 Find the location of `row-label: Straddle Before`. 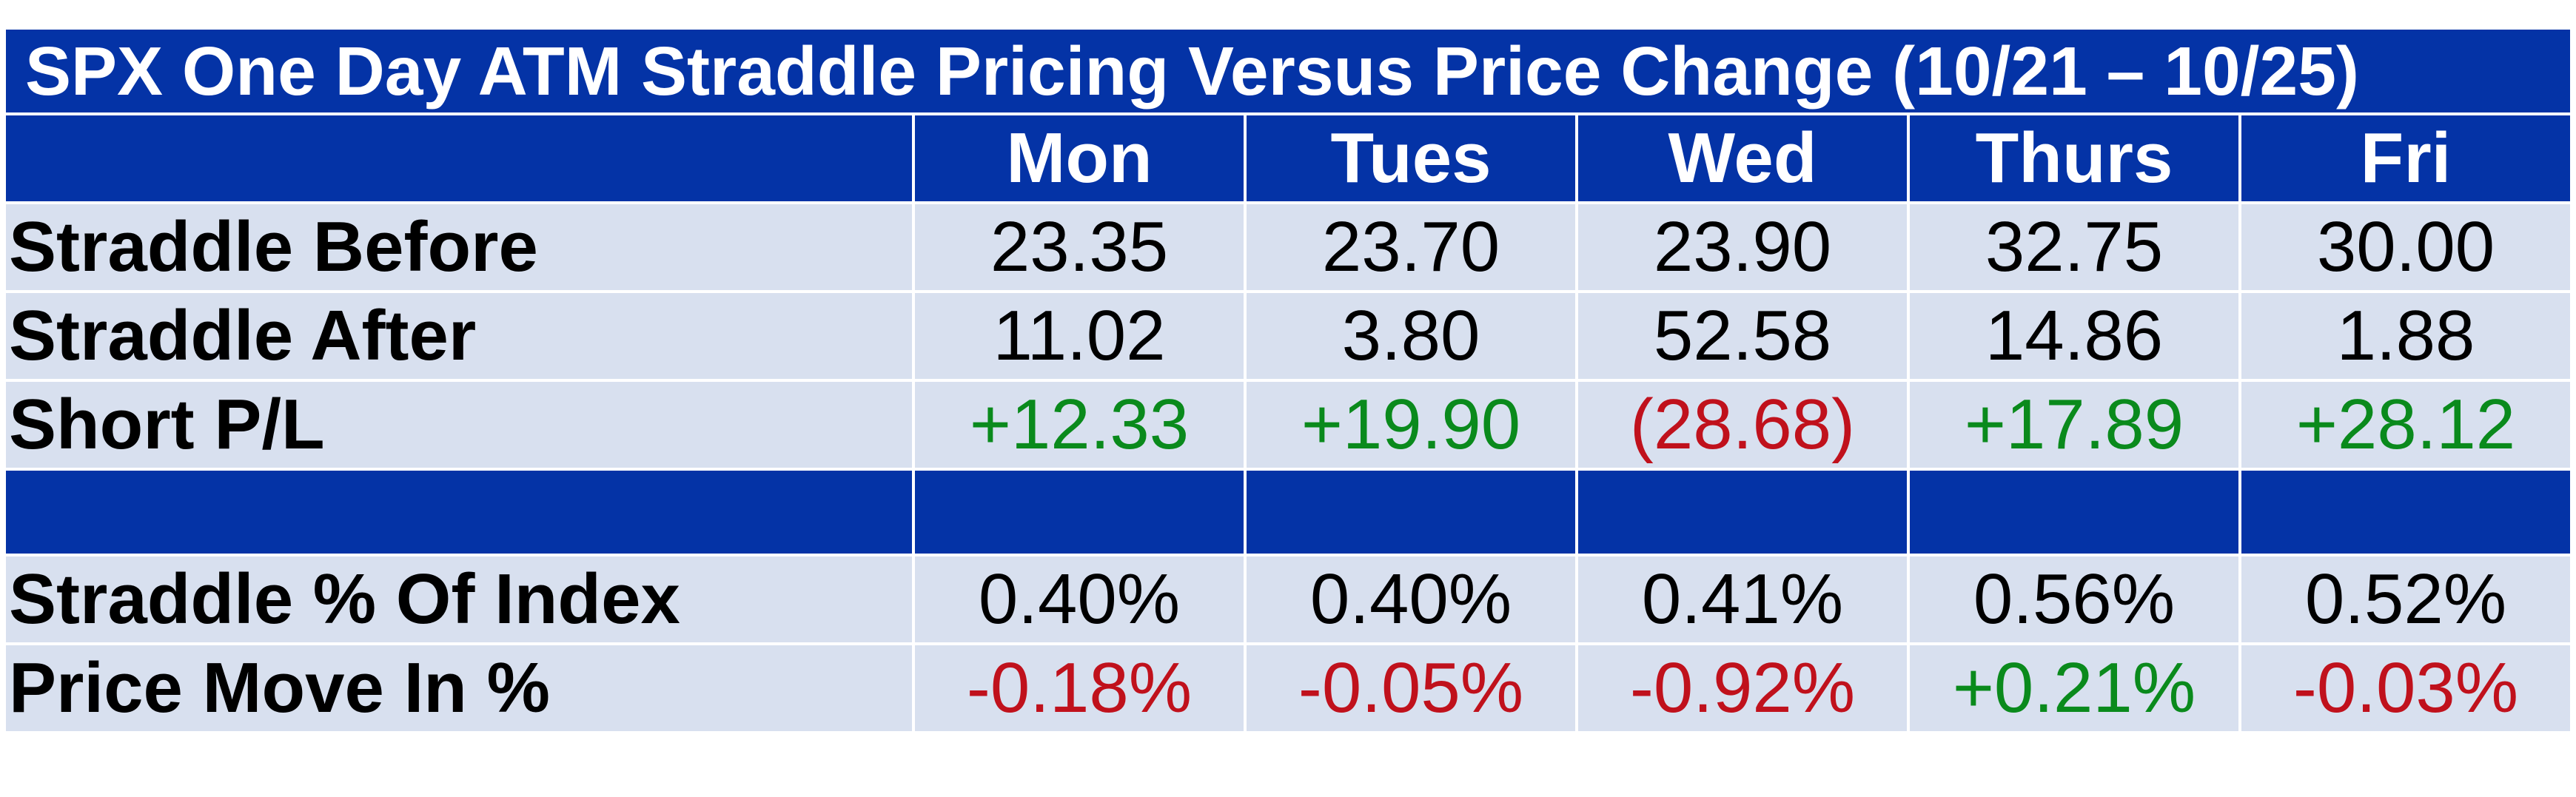

row-label: Straddle Before is located at coordinates (459, 247).